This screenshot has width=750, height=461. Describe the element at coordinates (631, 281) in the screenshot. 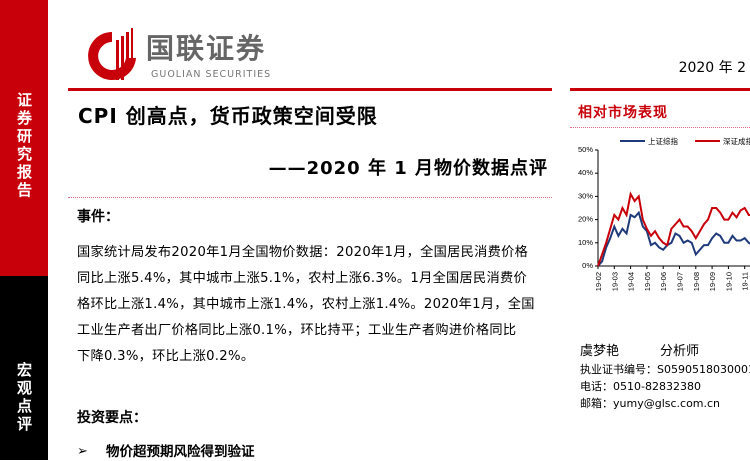

I see `x-tick-label: 19-04` at that location.